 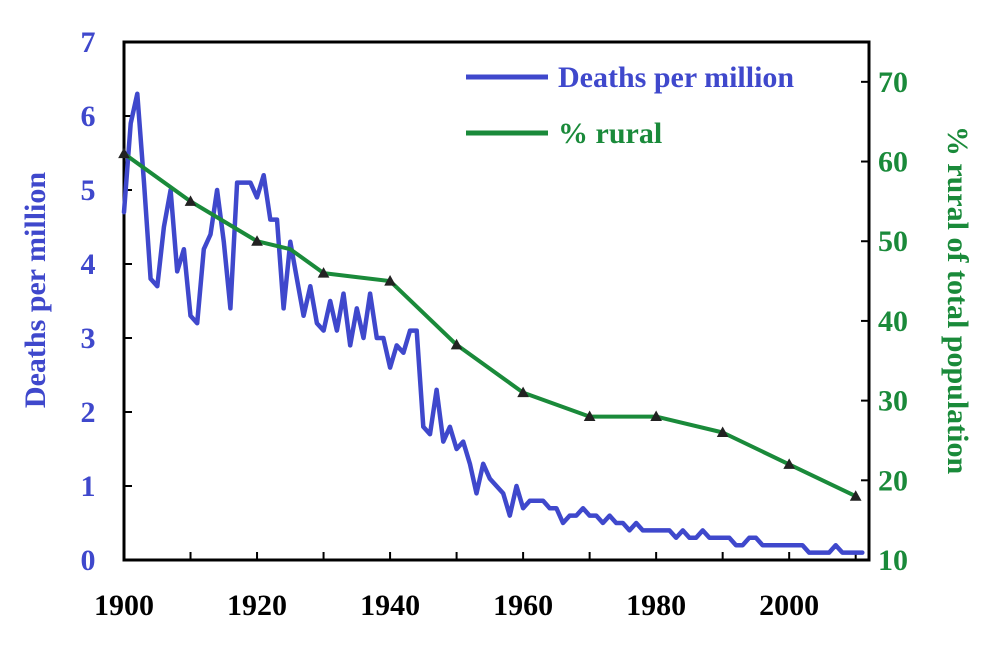 I want to click on y-right-tick-label: 40, so click(x=893, y=321).